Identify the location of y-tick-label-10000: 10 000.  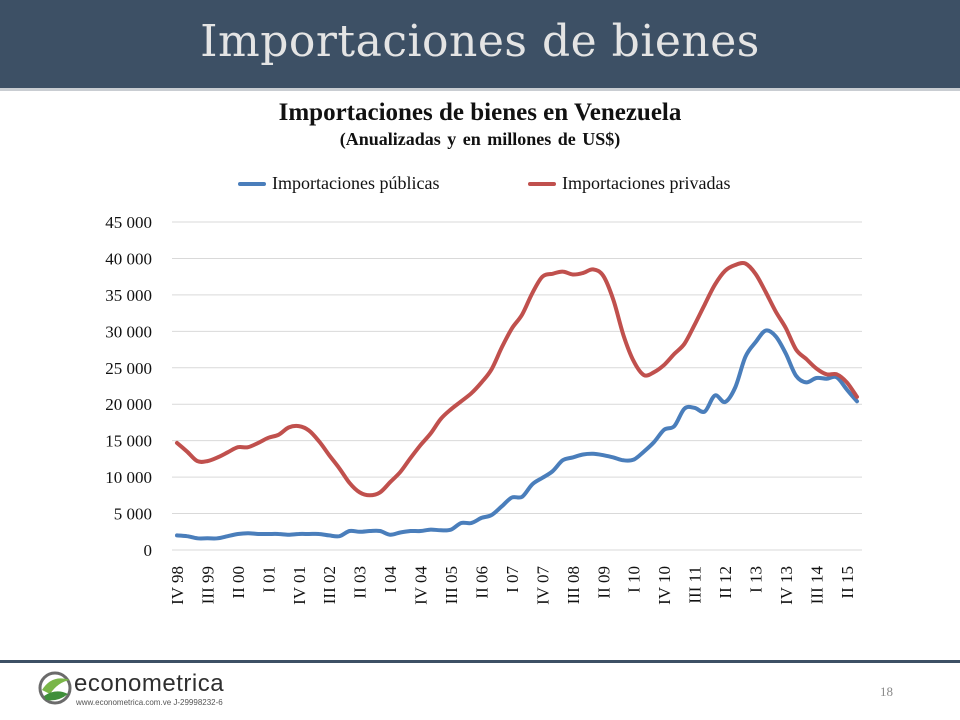
(128, 477).